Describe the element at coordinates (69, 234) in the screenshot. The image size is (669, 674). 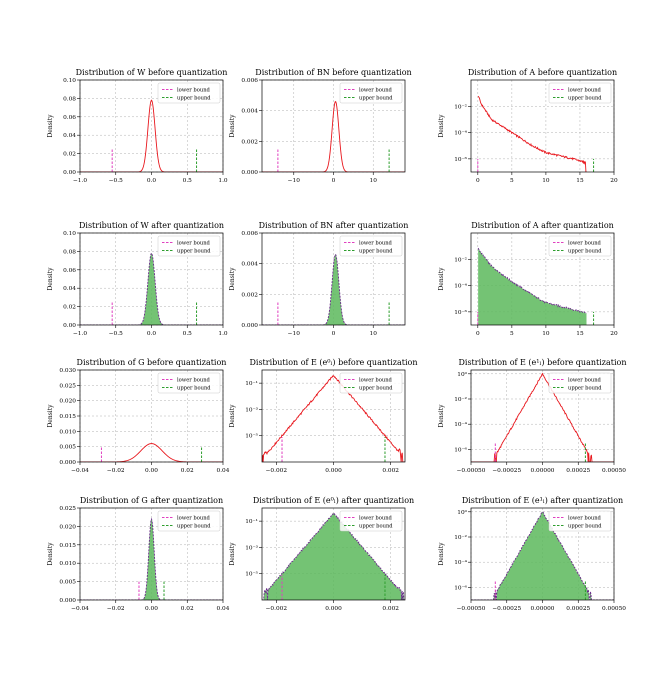
I see `y-tick-label: 0.10` at that location.